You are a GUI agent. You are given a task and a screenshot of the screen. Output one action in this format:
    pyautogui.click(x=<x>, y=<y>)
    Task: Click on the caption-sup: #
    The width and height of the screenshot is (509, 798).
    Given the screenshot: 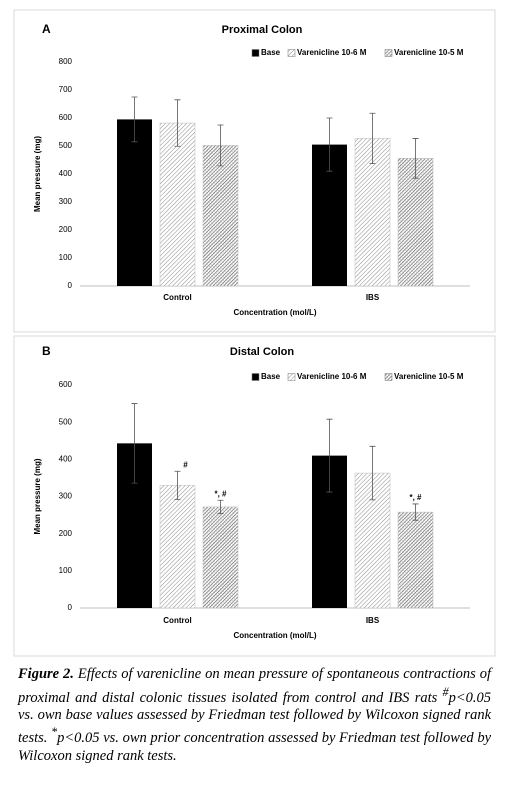 What is the action you would take?
    pyautogui.click(x=445, y=691)
    